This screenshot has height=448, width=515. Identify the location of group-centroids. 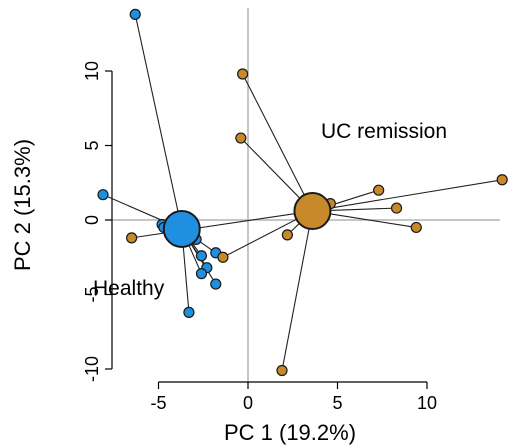
(247, 220).